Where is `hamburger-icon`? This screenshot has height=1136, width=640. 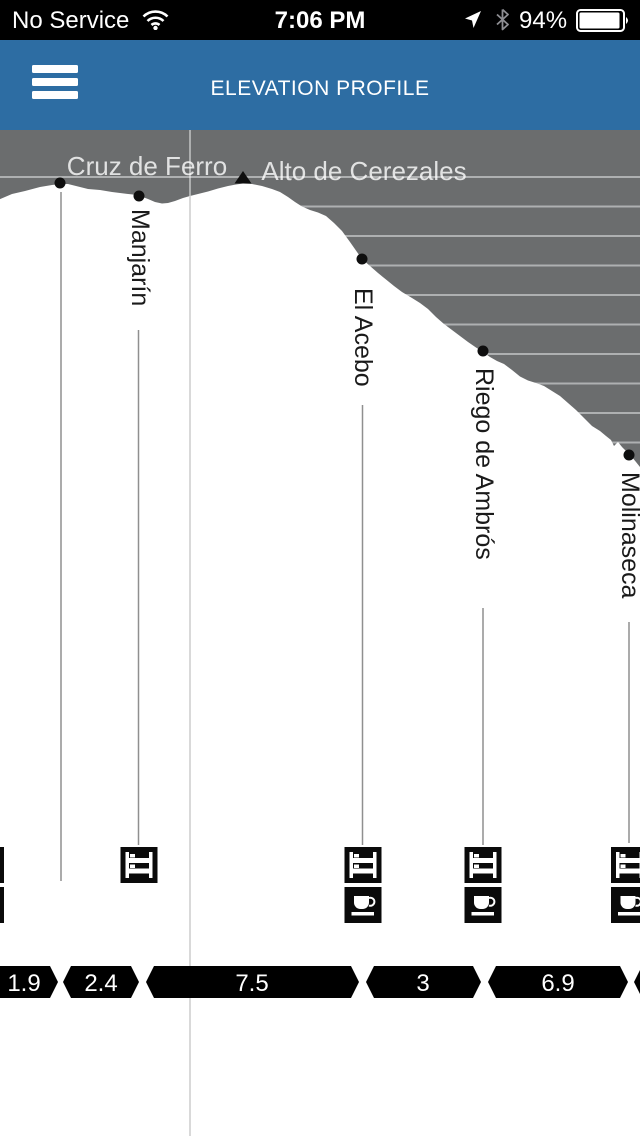 hamburger-icon is located at coordinates (55, 69).